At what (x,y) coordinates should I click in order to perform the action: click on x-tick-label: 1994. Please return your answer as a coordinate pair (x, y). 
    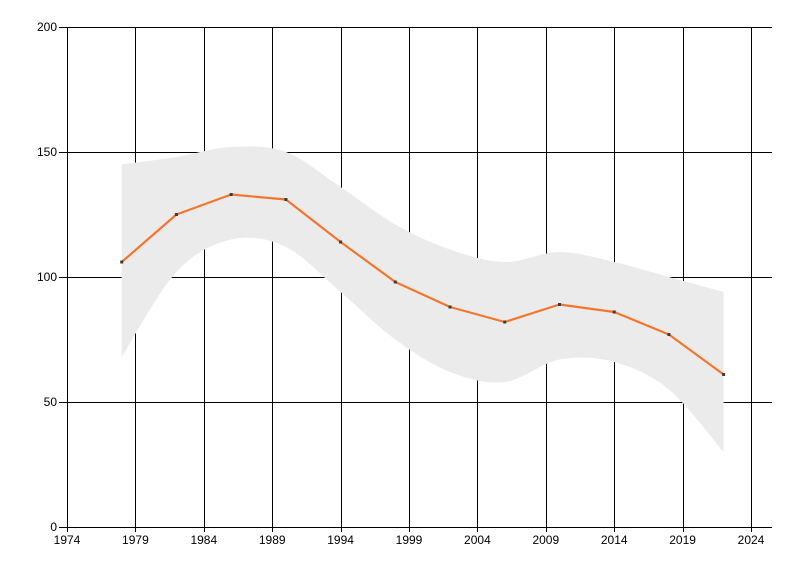
    Looking at the image, I should click on (340, 540).